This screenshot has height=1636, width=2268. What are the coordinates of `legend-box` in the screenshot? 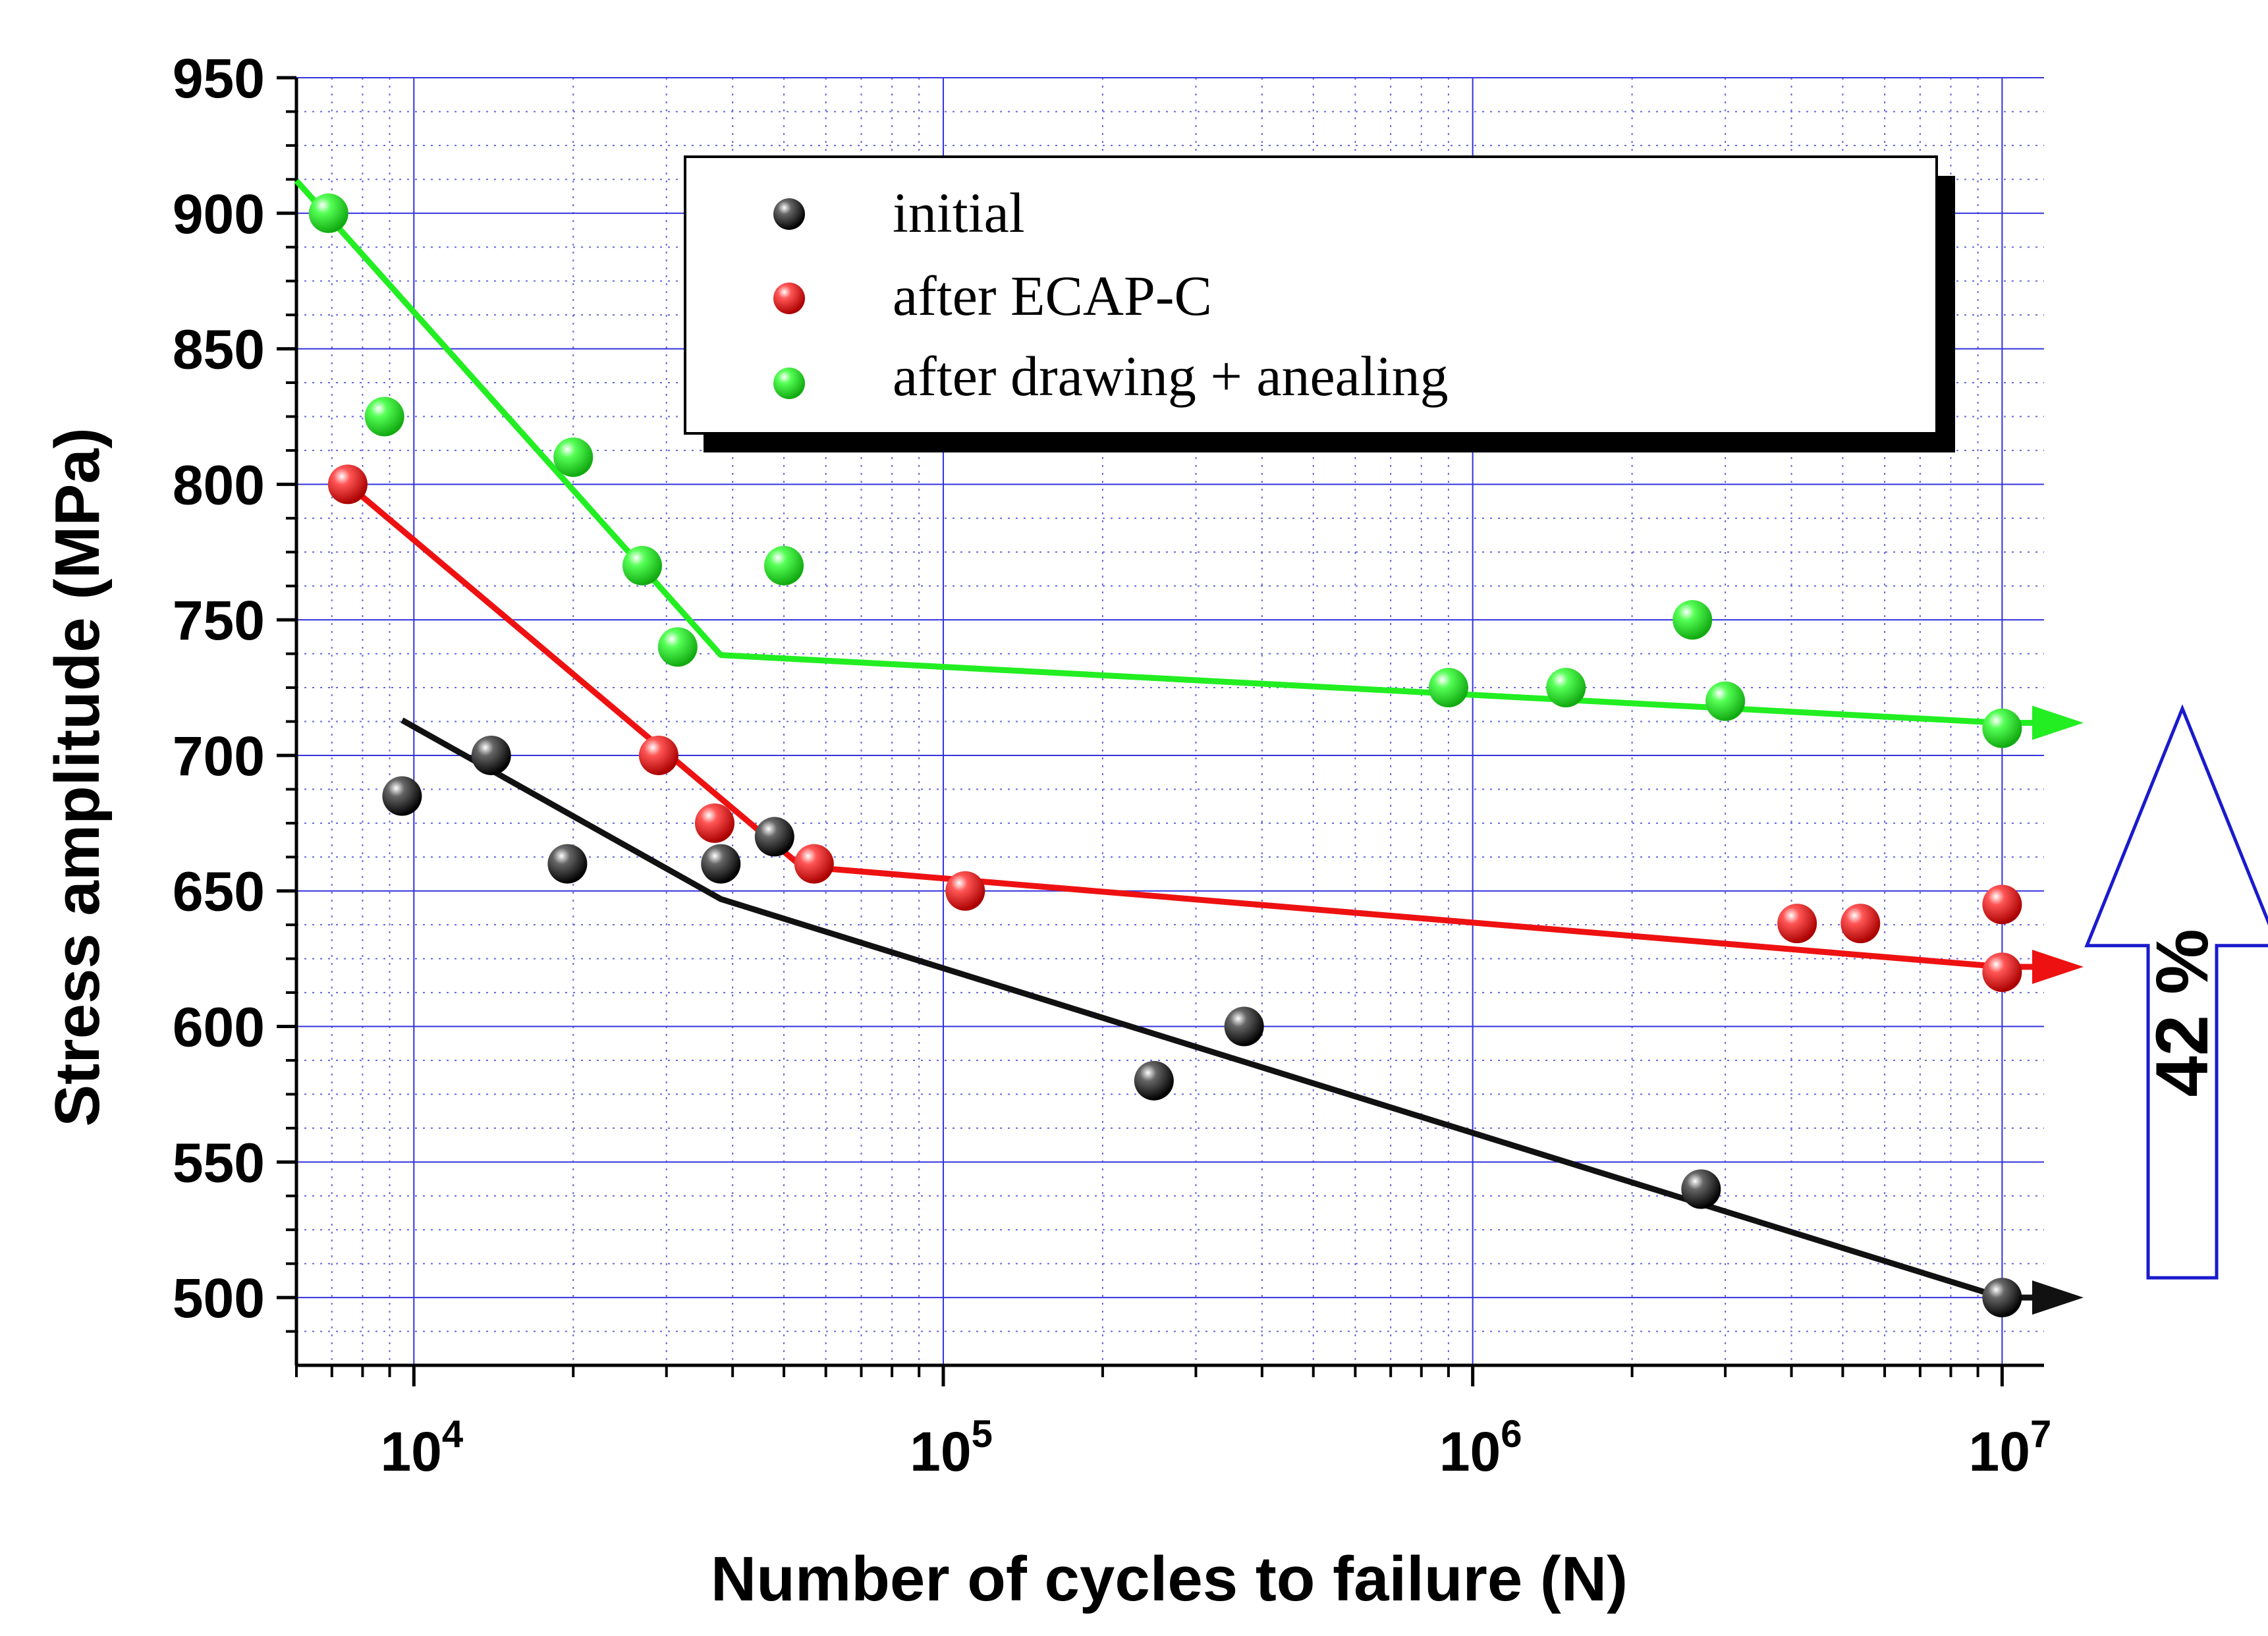 It's located at (1311, 295).